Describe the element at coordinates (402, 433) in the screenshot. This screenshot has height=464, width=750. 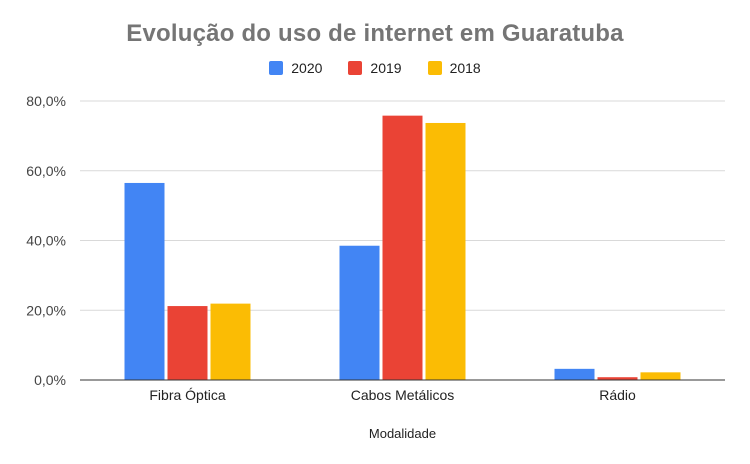
I see `x-axis-title: Modalidade` at that location.